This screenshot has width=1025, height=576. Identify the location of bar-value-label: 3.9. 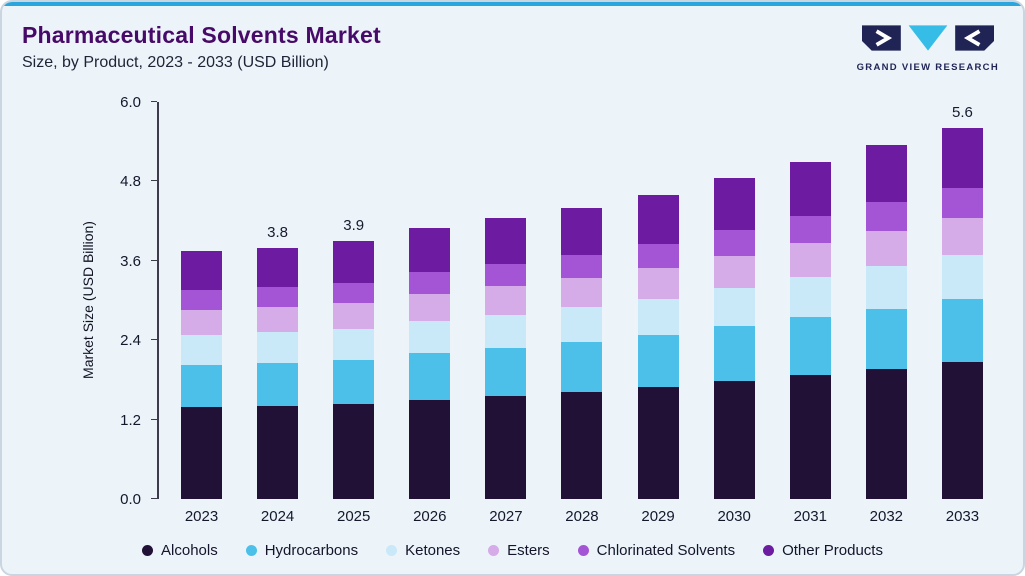
(354, 225).